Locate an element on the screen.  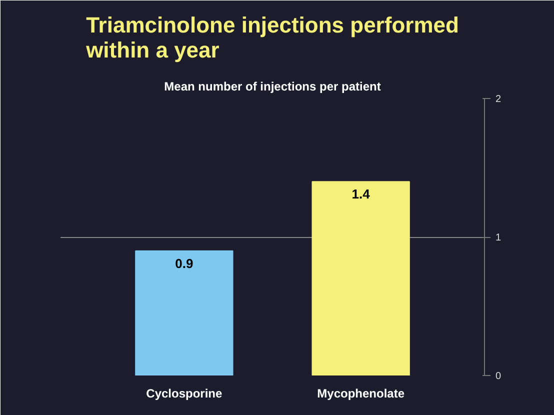
x-tick-label: Mycophenolate is located at coordinates (361, 393).